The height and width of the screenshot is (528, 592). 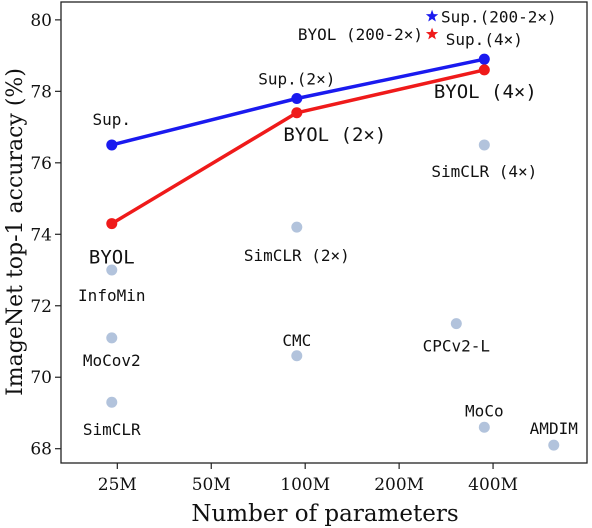 What do you see at coordinates (297, 227) in the screenshot?
I see `point-simclr-2x` at bounding box center [297, 227].